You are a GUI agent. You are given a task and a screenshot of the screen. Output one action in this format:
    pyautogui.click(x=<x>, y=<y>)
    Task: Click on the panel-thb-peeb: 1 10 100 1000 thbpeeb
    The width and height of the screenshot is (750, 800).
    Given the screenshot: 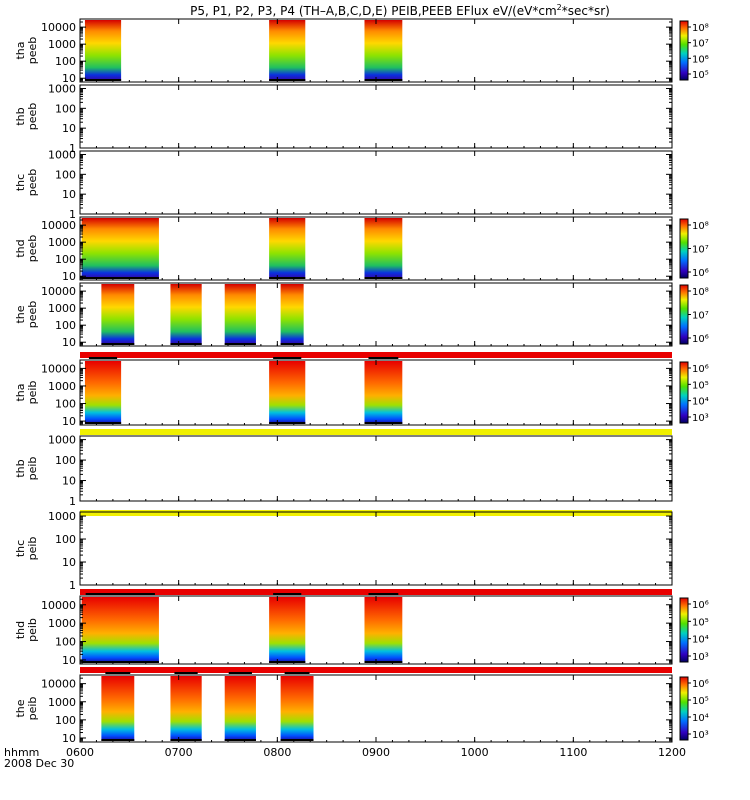 What is the action you would take?
    pyautogui.click(x=343, y=118)
    